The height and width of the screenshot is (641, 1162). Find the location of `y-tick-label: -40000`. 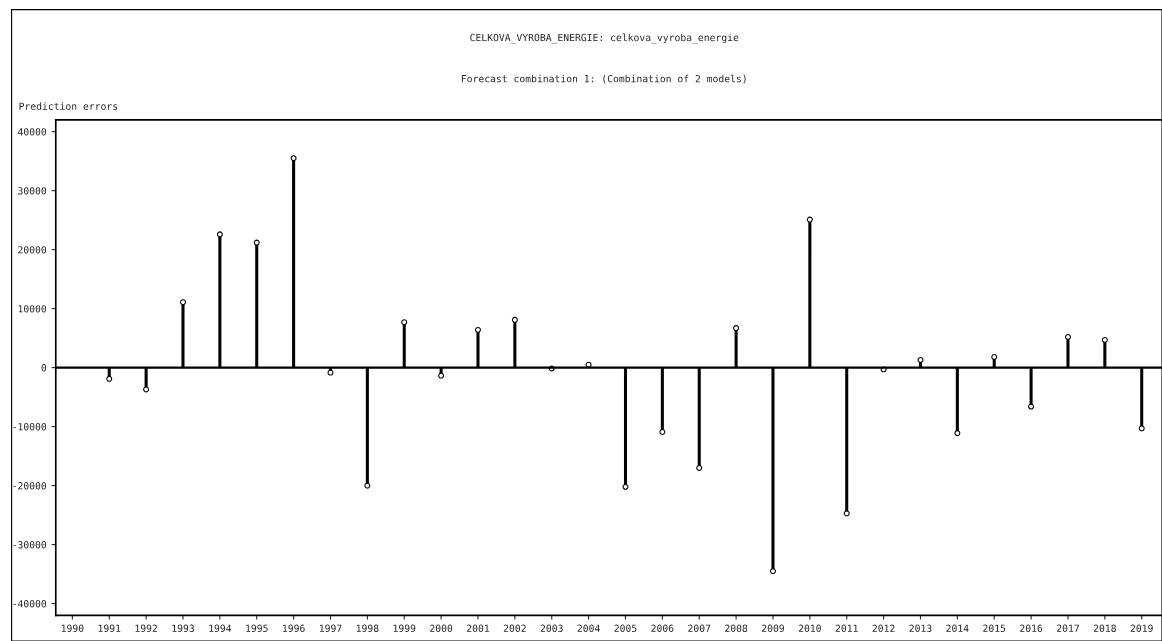

y-tick-label: -40000 is located at coordinates (30, 604).